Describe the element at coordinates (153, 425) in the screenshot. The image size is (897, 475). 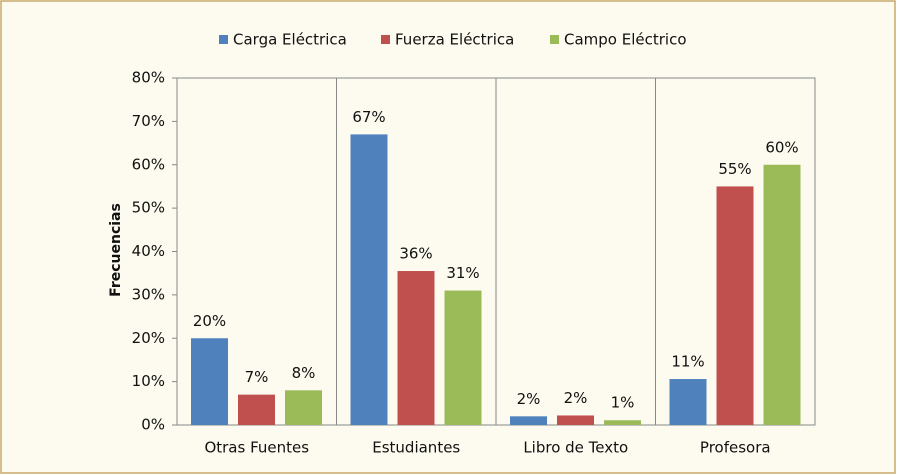
I see `y-tick-label: 0%` at that location.